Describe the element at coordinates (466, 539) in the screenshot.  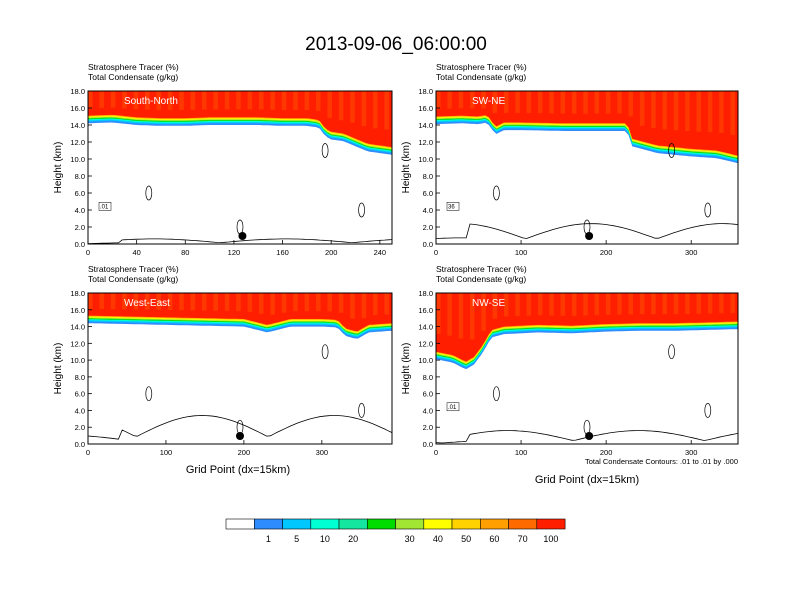
I see `colorbar-label: 50` at that location.